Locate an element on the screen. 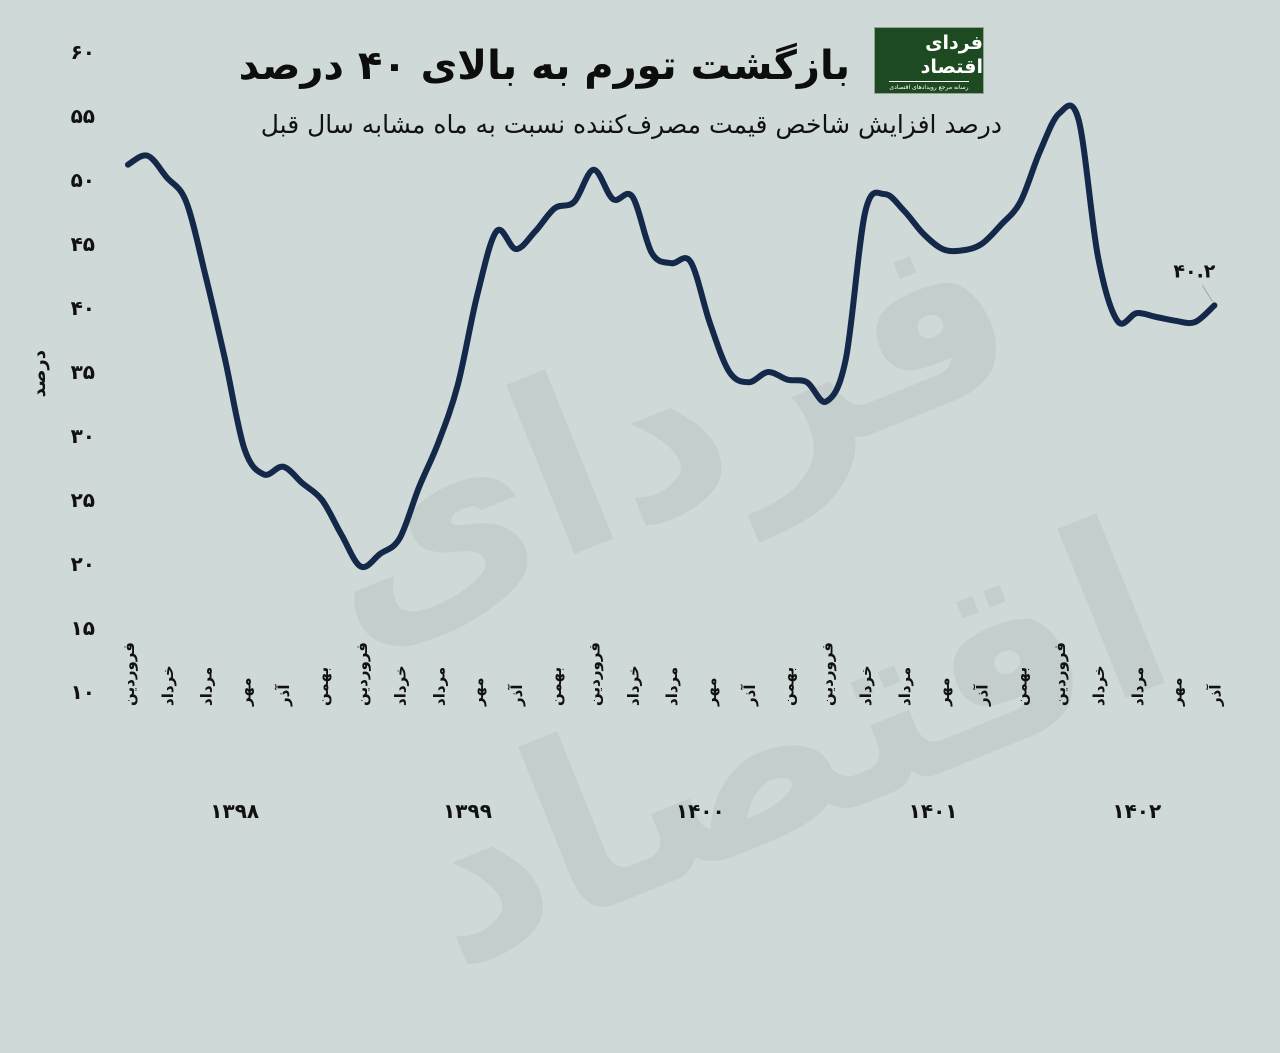 The width and height of the screenshot is (1280, 1053). chart-title: بازگشت تورم به بالای ۴۰ درصد is located at coordinates (544, 66).